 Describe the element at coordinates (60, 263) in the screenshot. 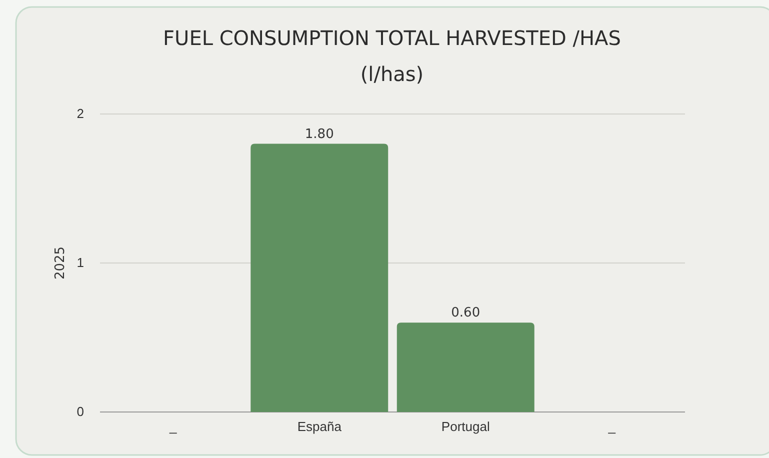

I see `y-axis-title: 2025` at that location.